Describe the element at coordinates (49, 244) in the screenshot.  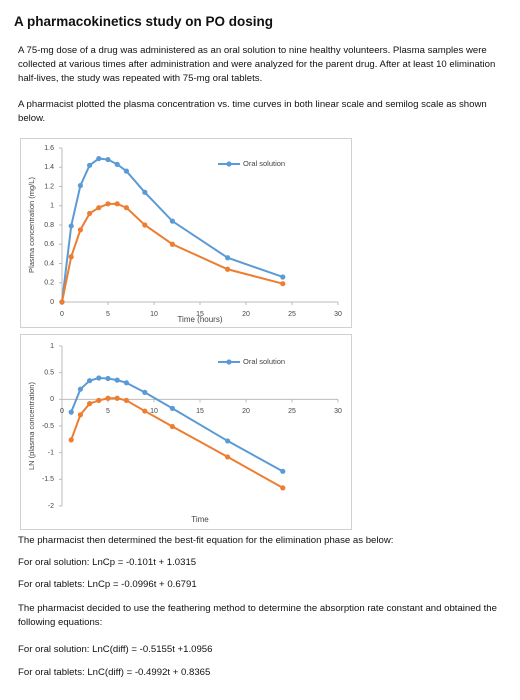
I see `y-tick-label: 0.6` at that location.